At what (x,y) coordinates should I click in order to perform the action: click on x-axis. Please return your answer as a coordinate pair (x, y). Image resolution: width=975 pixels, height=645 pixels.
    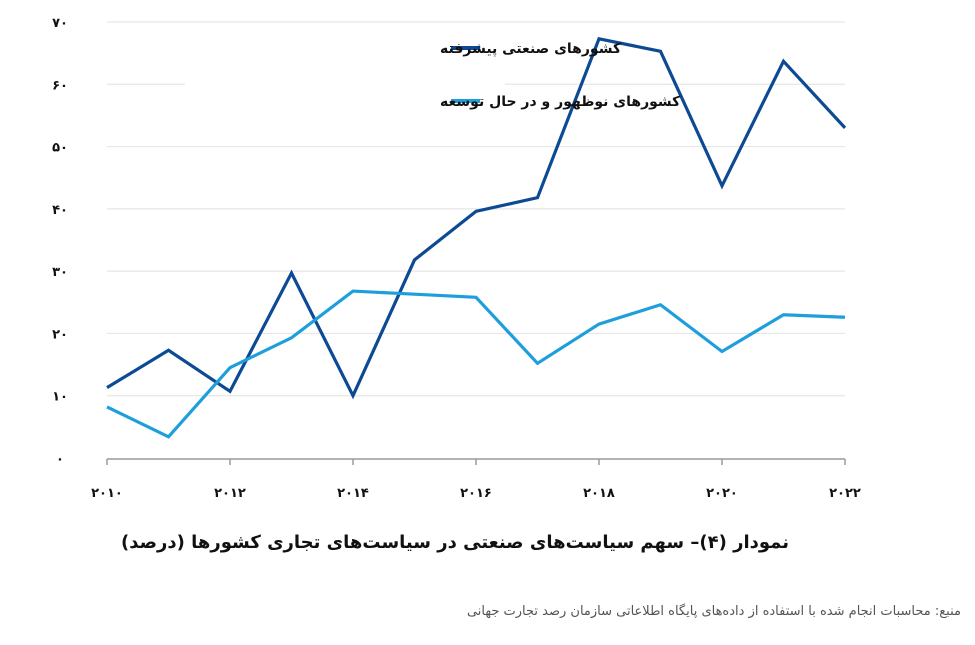
    Looking at the image, I should click on (476, 461).